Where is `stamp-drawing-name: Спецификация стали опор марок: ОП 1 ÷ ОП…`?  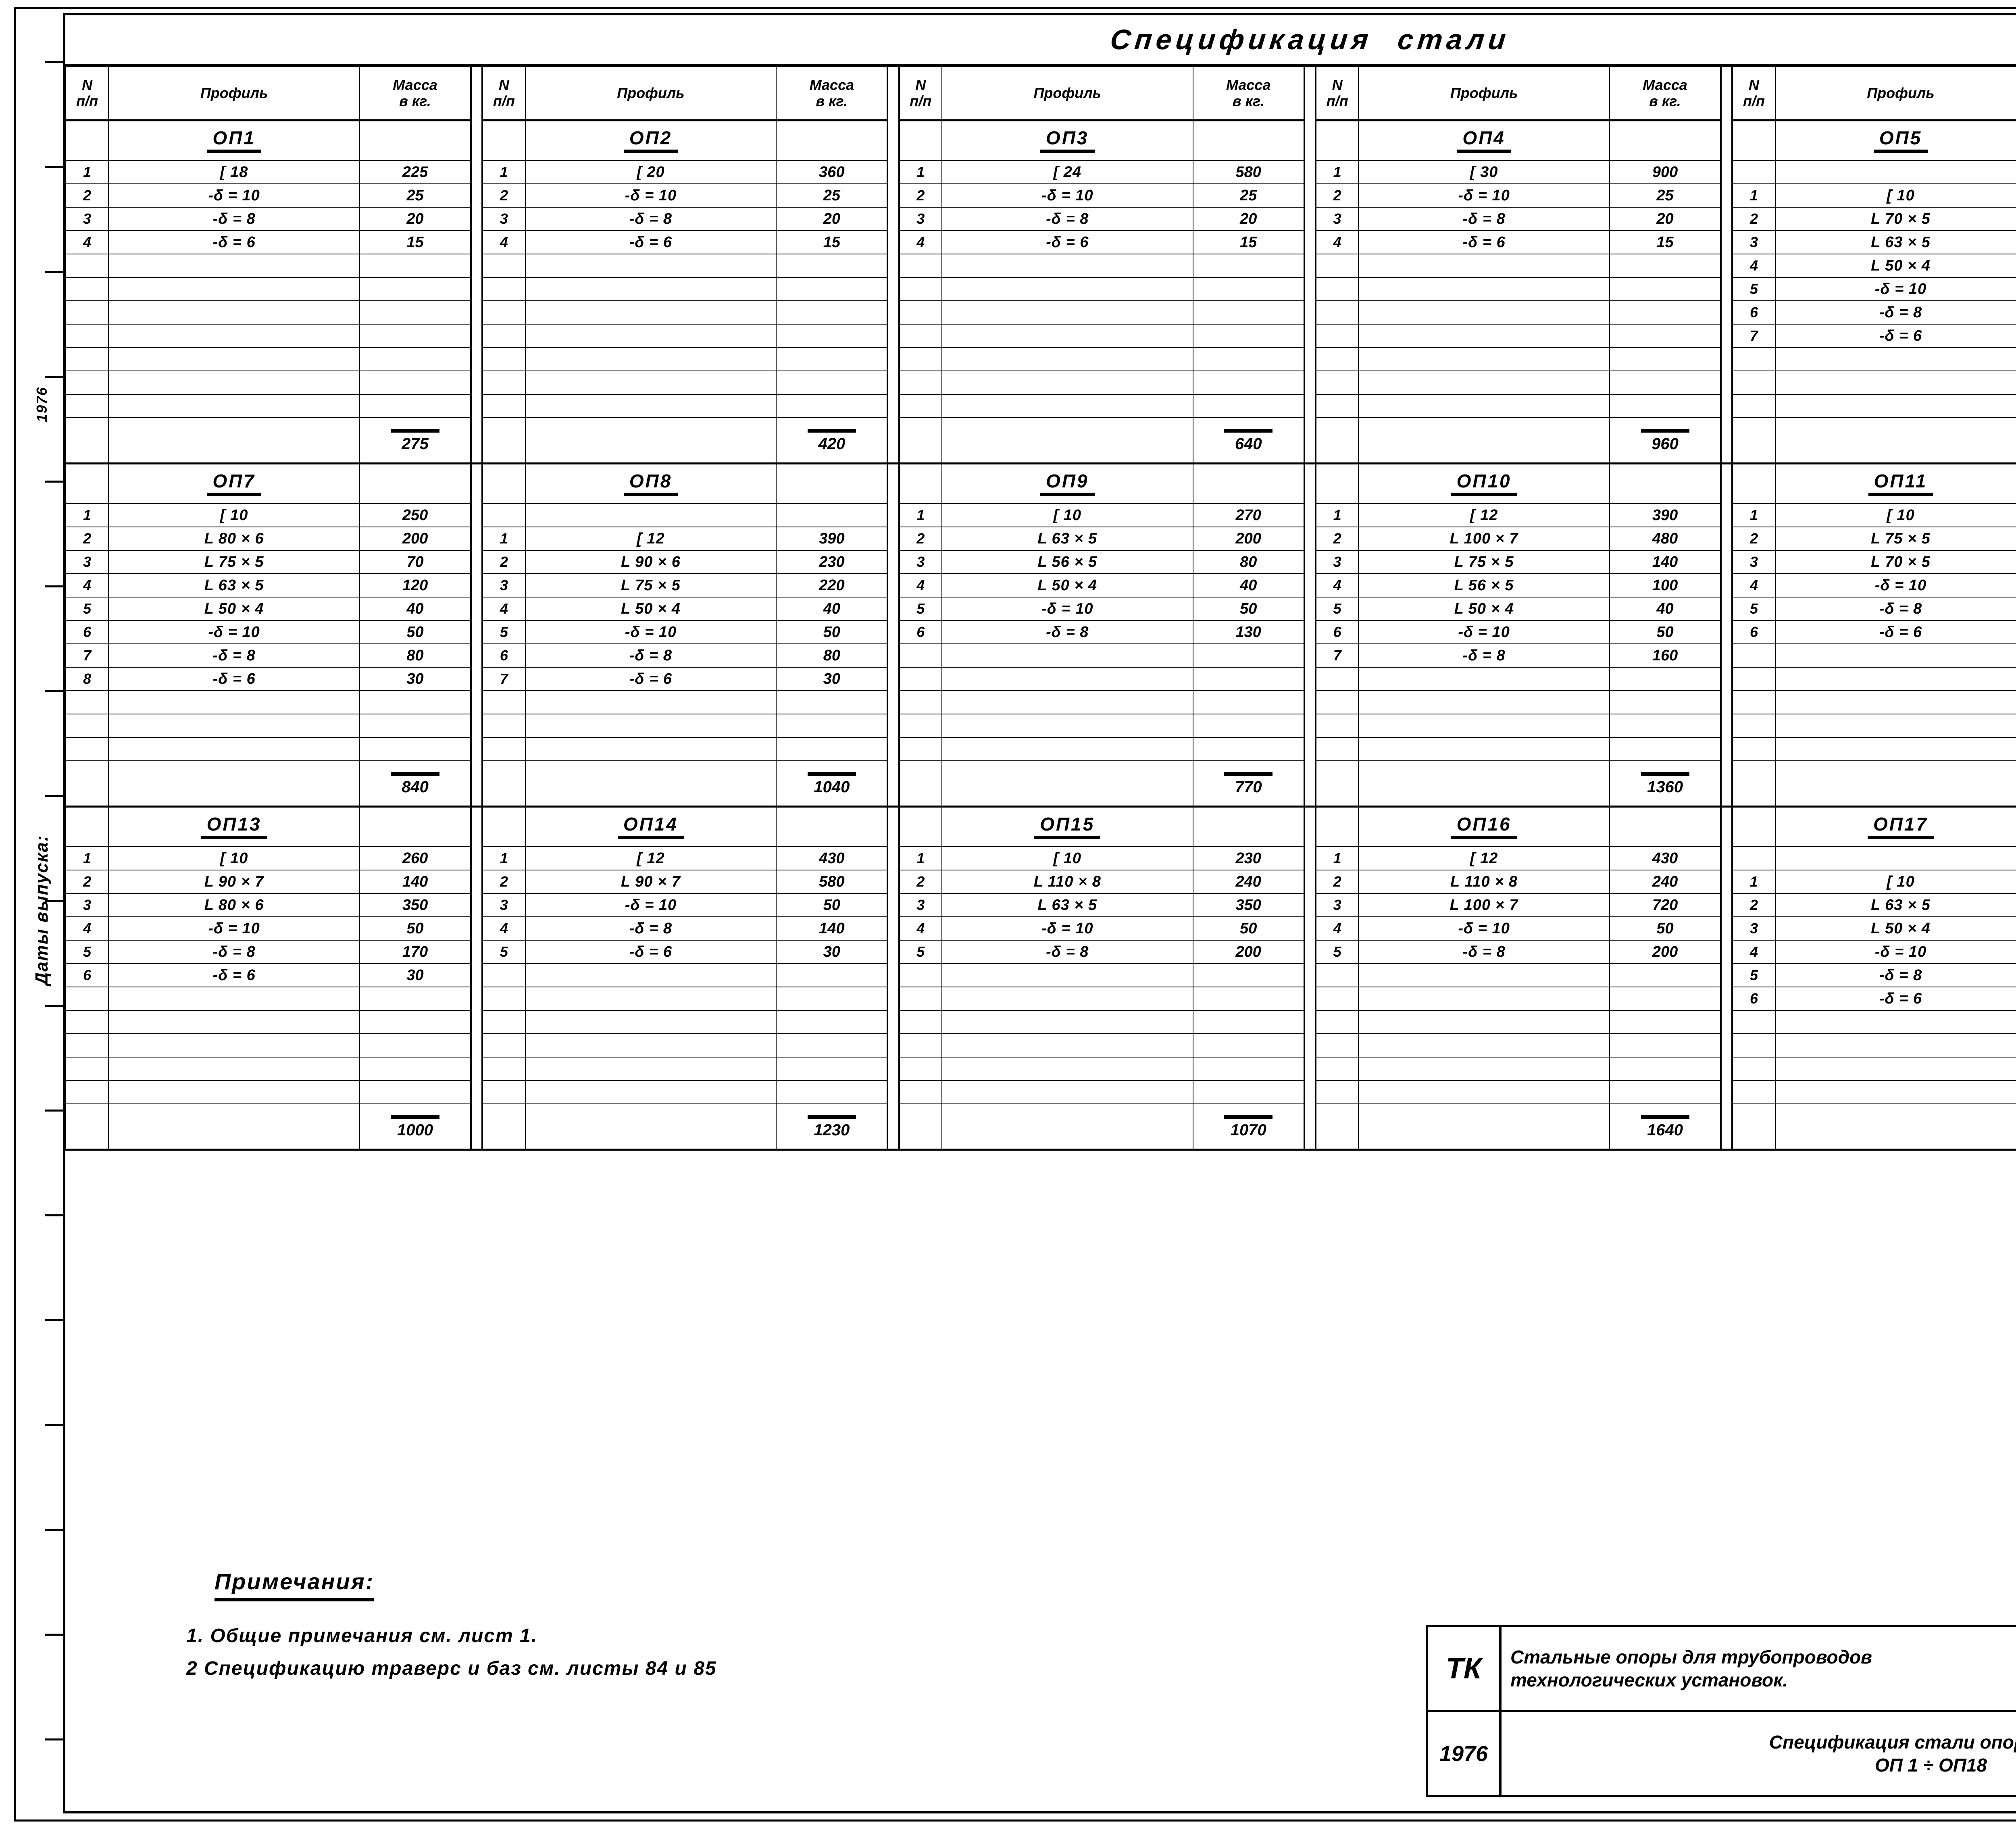
stamp-drawing-name: Спецификация стали опор марок: ОП 1 ÷ ОП… is located at coordinates (1759, 1754).